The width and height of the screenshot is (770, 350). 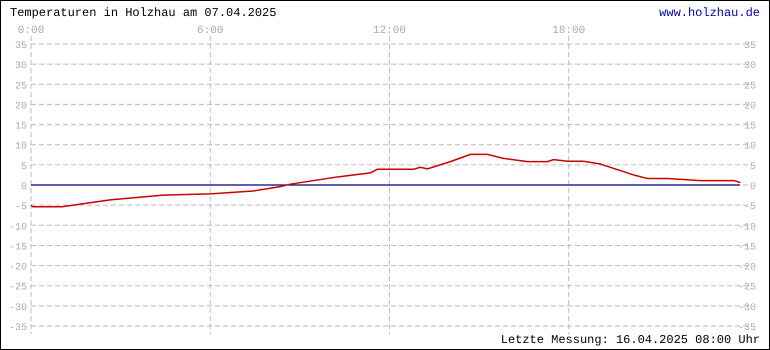 What do you see at coordinates (750, 106) in the screenshot?
I see `y2-tick-label: 20` at bounding box center [750, 106].